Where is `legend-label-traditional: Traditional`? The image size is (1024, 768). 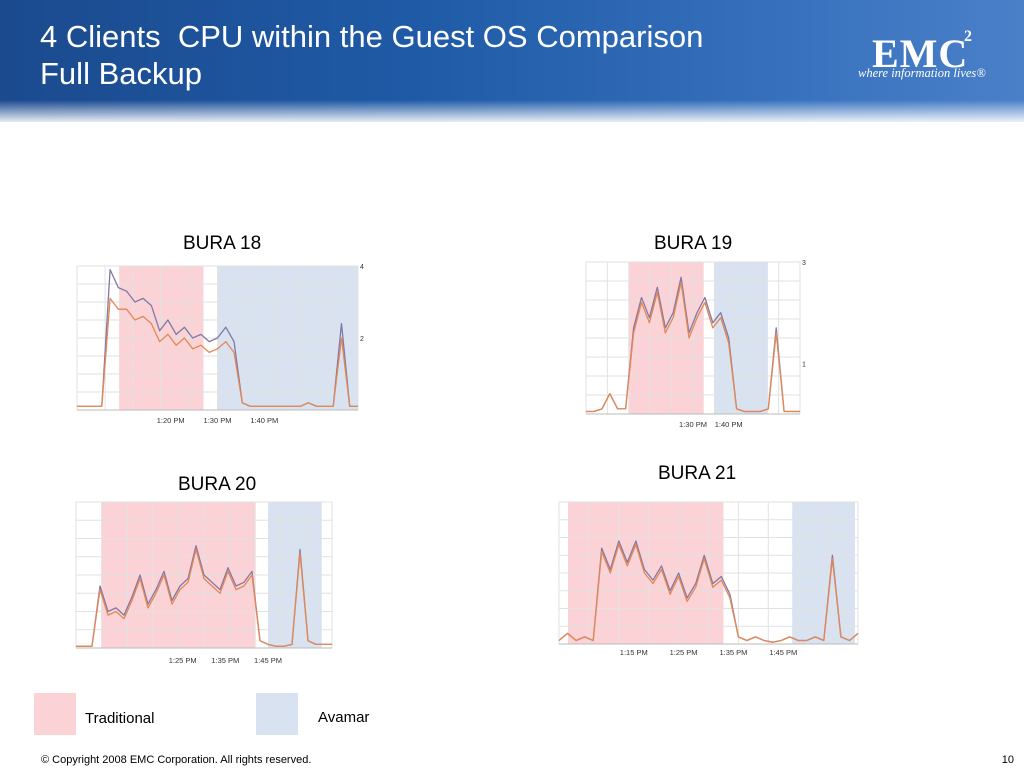
legend-label-traditional: Traditional is located at coordinates (120, 718).